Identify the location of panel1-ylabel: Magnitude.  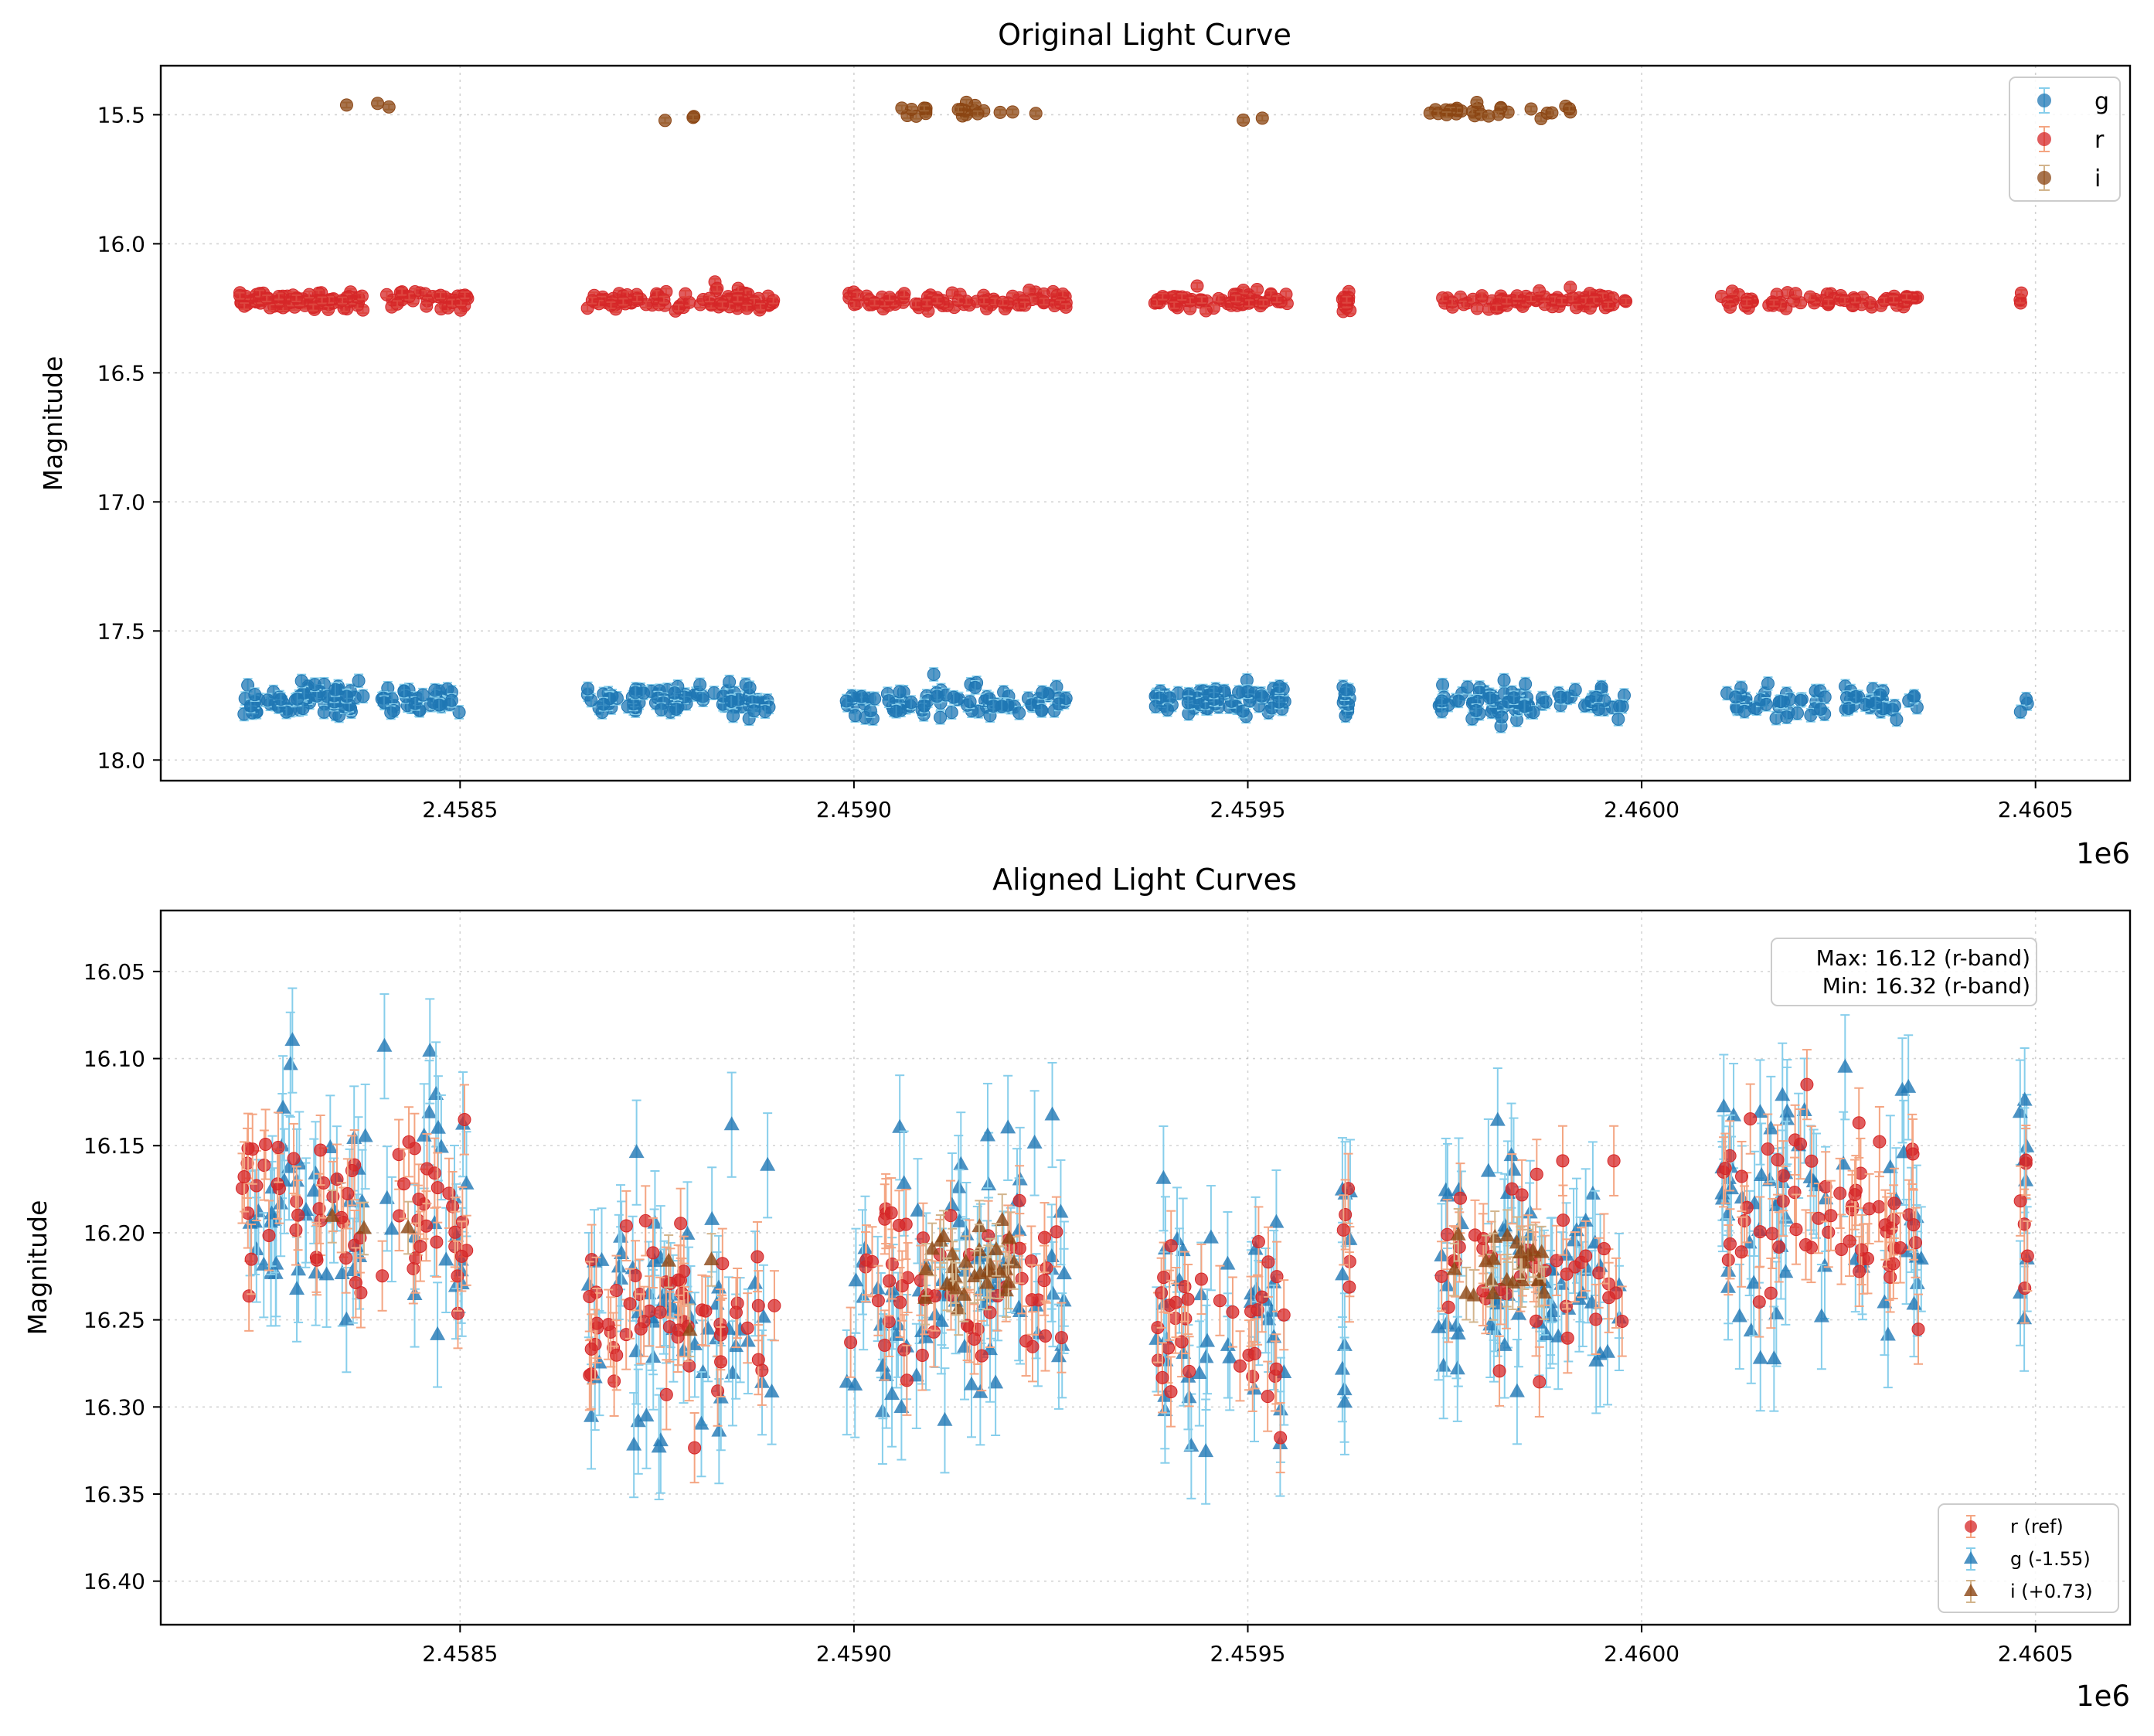
(53, 424).